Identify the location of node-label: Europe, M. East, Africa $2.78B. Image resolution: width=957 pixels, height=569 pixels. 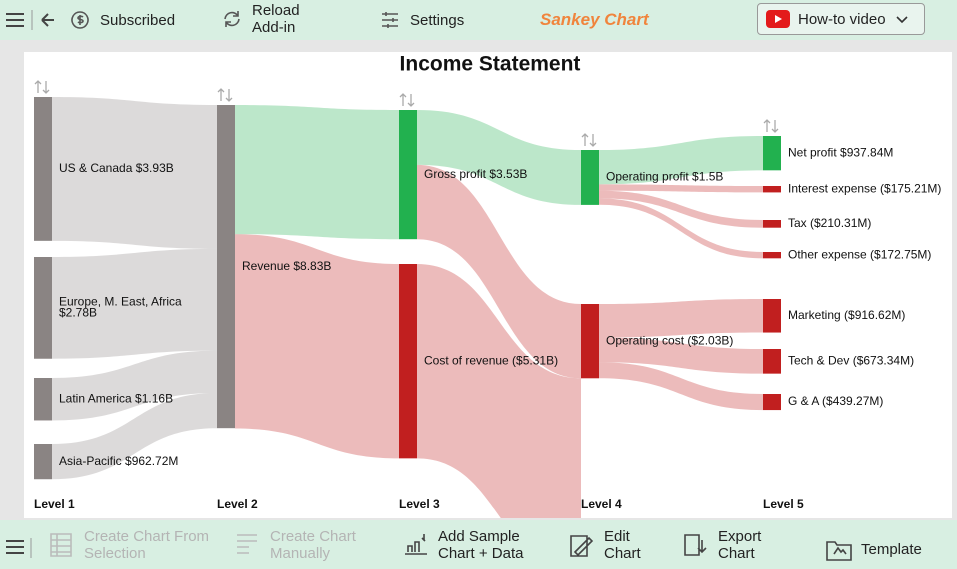
(120, 307).